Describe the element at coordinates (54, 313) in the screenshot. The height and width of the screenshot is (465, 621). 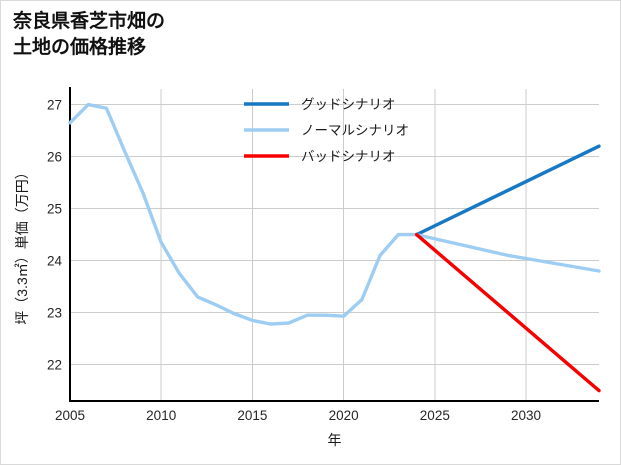
I see `y-tick-label: 23` at that location.